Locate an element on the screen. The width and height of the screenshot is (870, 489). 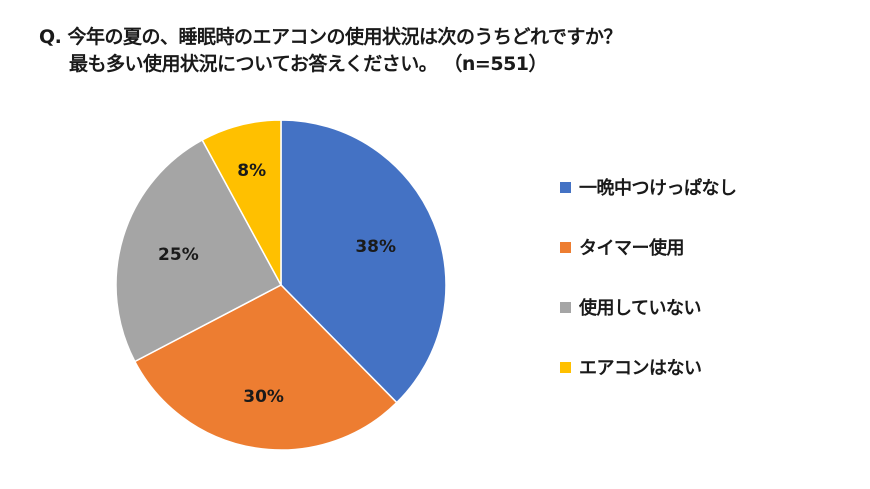
legend-item-timer: タイマー使用 is located at coordinates (648, 247).